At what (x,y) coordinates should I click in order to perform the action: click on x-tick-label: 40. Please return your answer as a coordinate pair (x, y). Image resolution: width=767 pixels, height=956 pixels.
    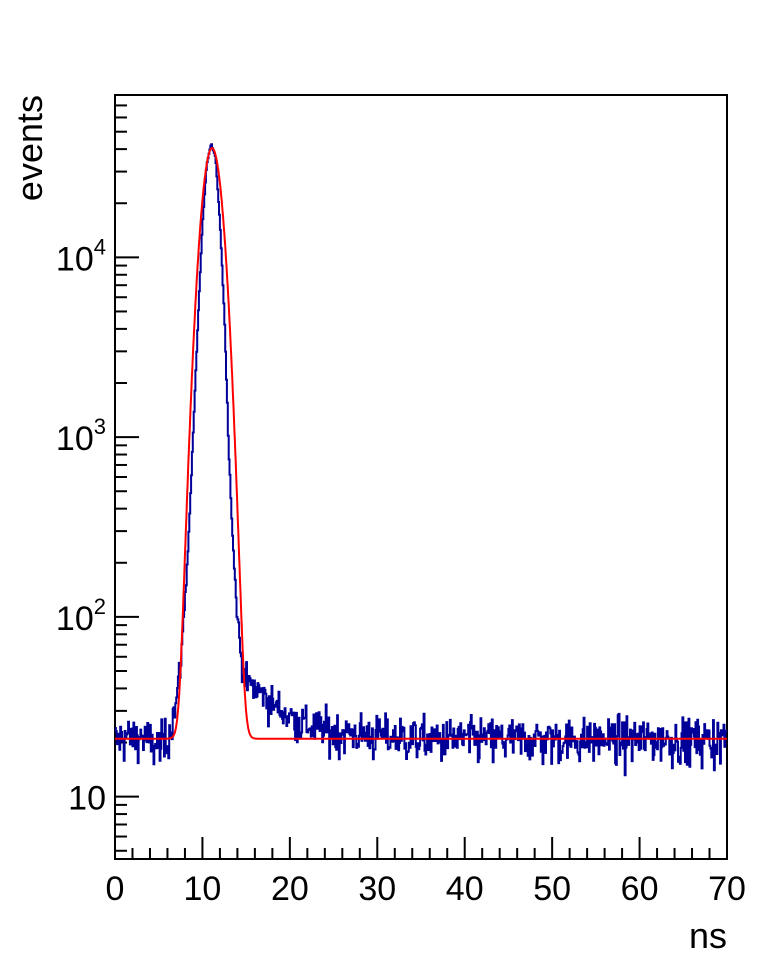
    Looking at the image, I should click on (465, 889).